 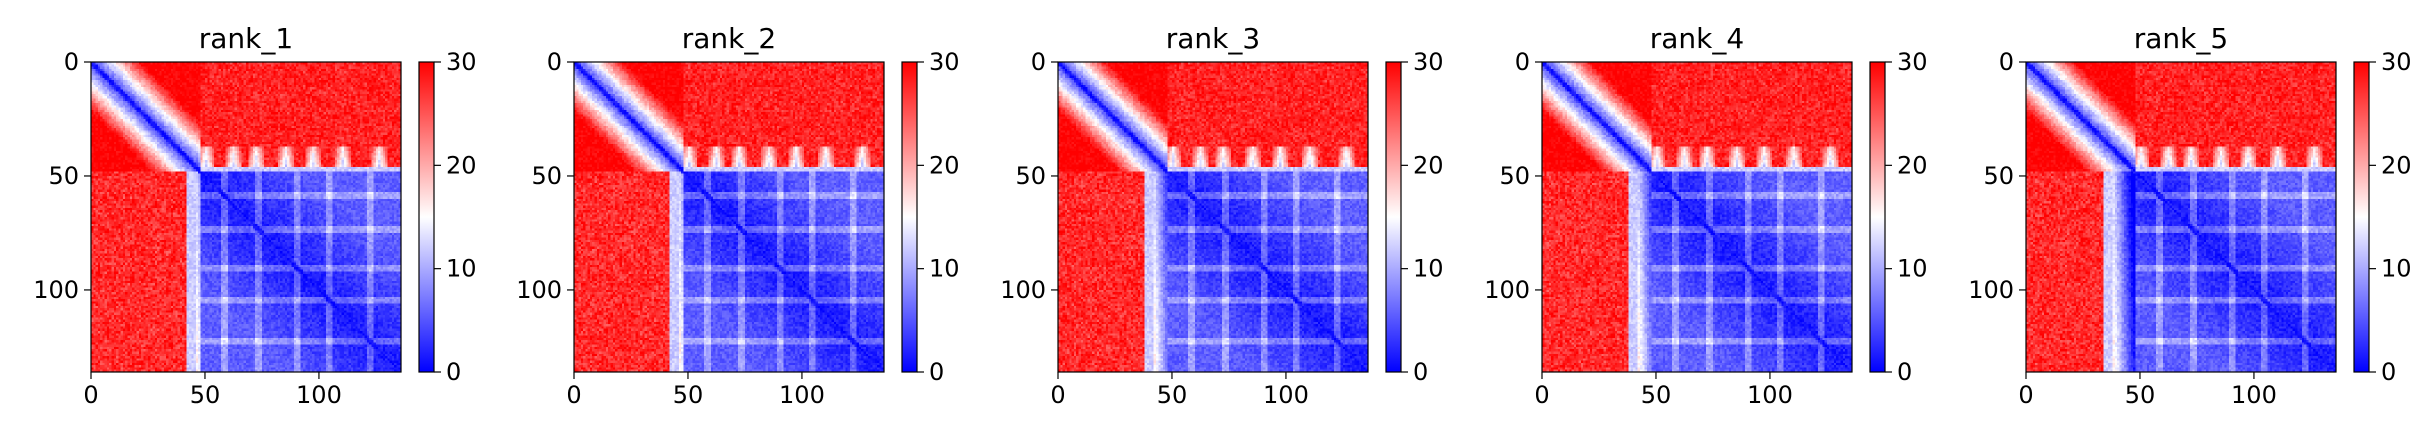 What do you see at coordinates (729, 38) in the screenshot?
I see `subplot-title: rank_2` at bounding box center [729, 38].